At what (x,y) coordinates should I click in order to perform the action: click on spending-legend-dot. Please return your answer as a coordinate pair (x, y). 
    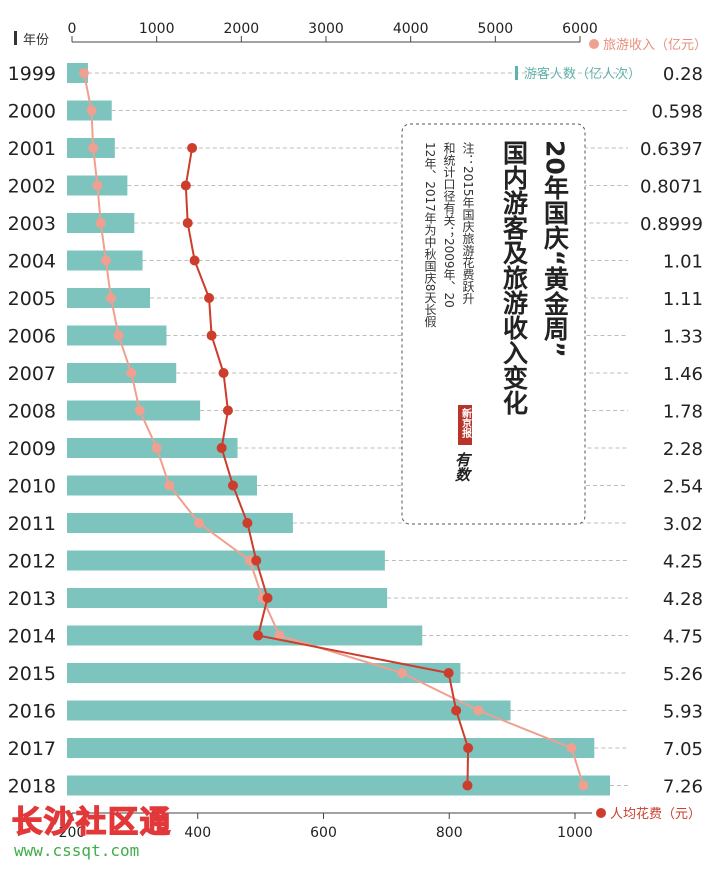
    Looking at the image, I should click on (601, 813).